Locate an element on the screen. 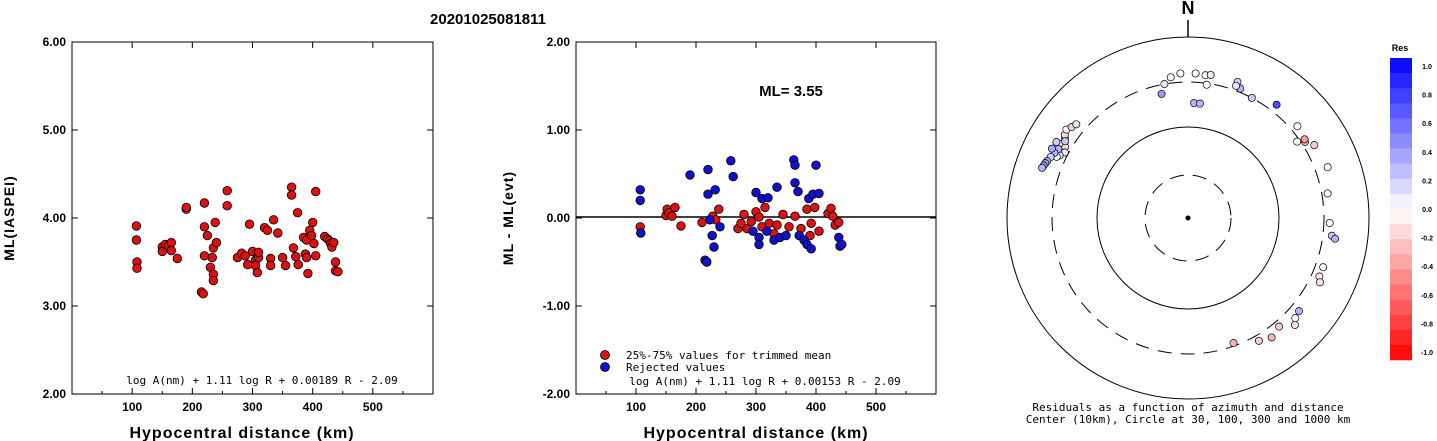 This screenshot has width=1437, height=441. ytick-label: 4.00 is located at coordinates (55, 218).